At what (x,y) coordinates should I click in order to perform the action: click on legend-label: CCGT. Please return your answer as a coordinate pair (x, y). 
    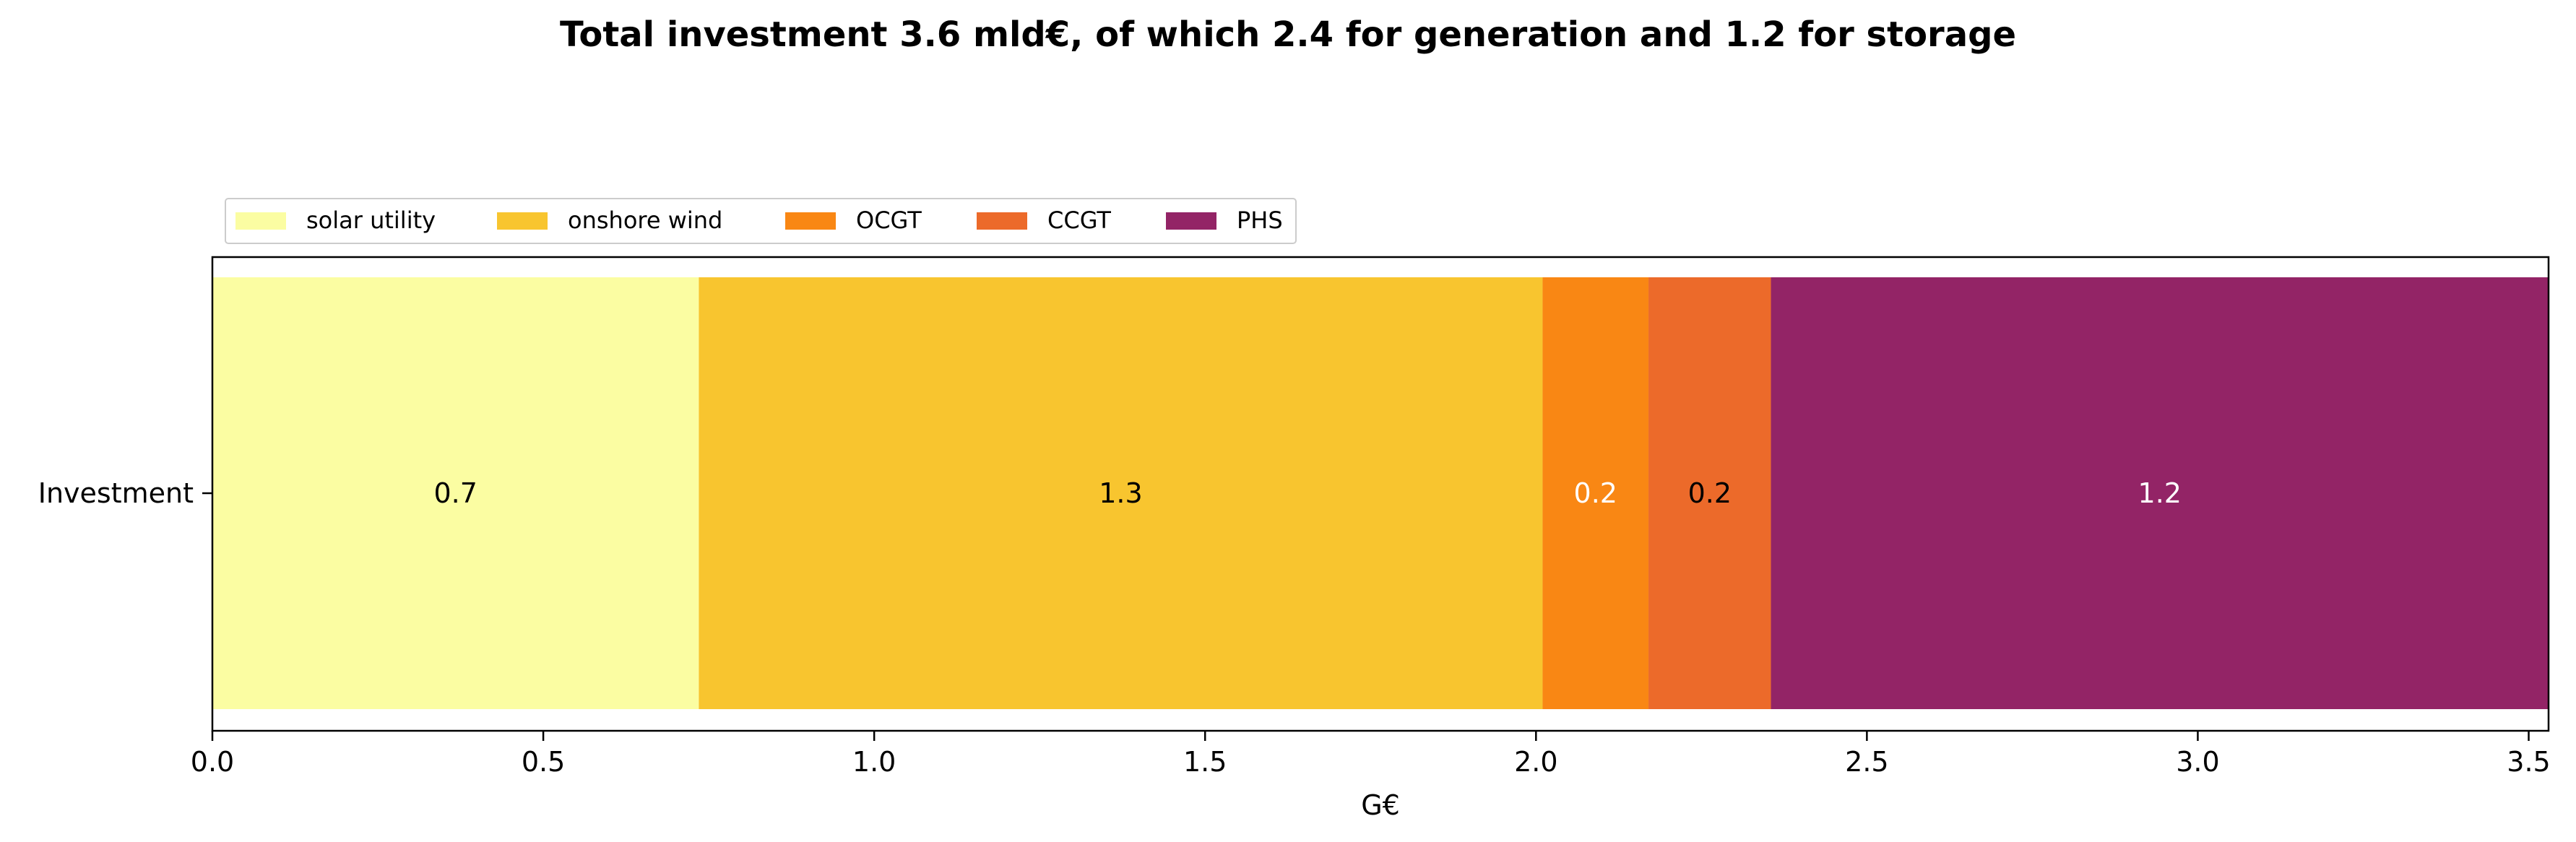
    Looking at the image, I should click on (1079, 220).